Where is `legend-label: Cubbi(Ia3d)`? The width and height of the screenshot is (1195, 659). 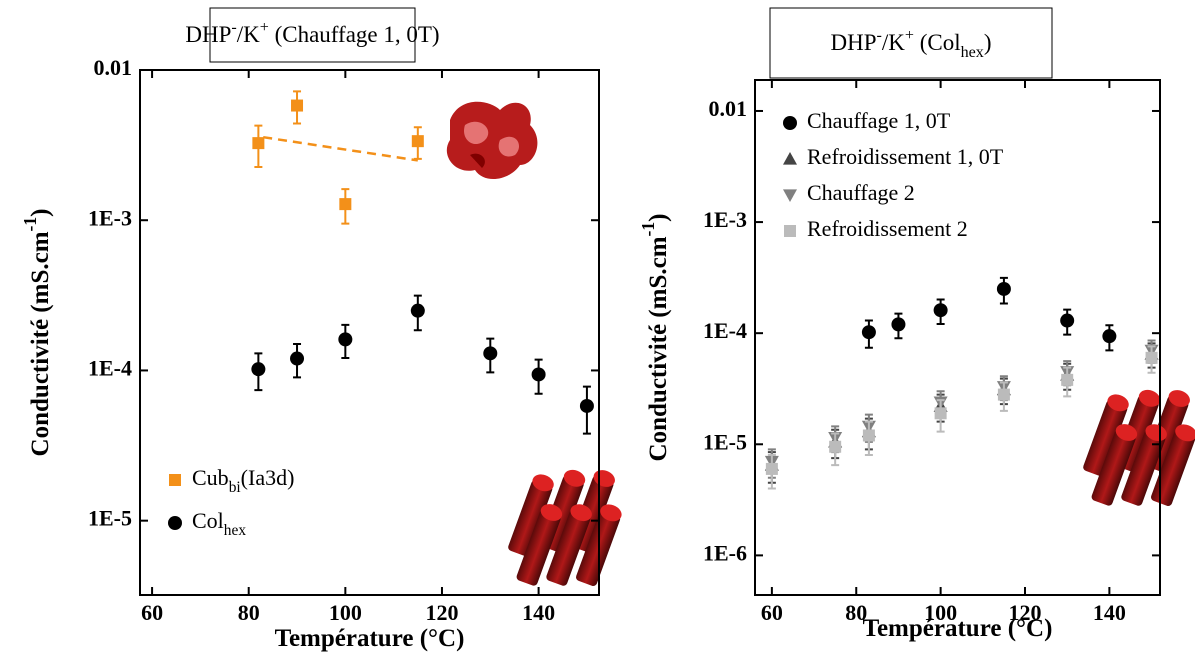
legend-label: Cubbi(Ia3d) is located at coordinates (243, 480).